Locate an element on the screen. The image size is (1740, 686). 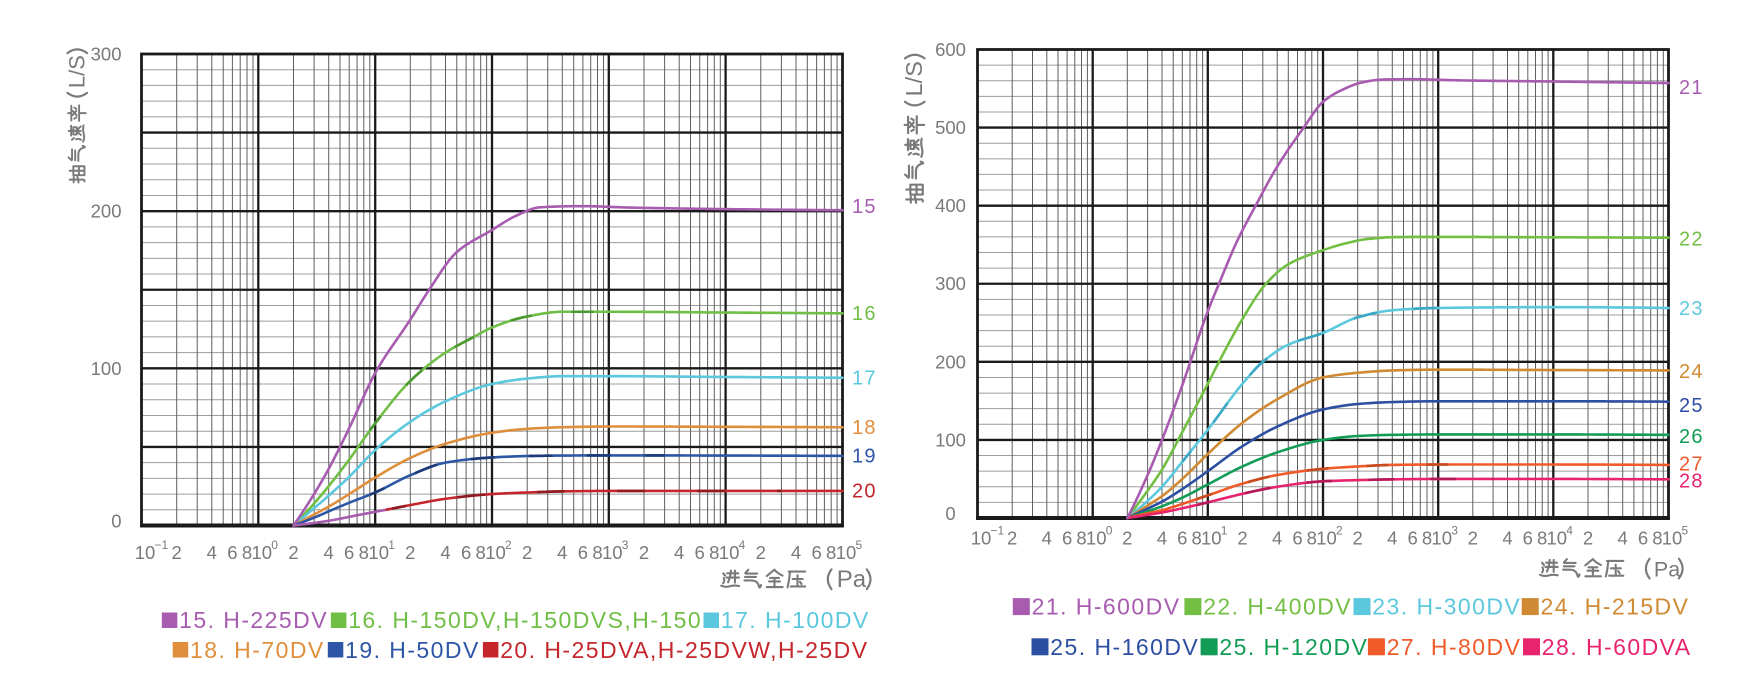
svg-text: 21 is located at coordinates (1691, 88).